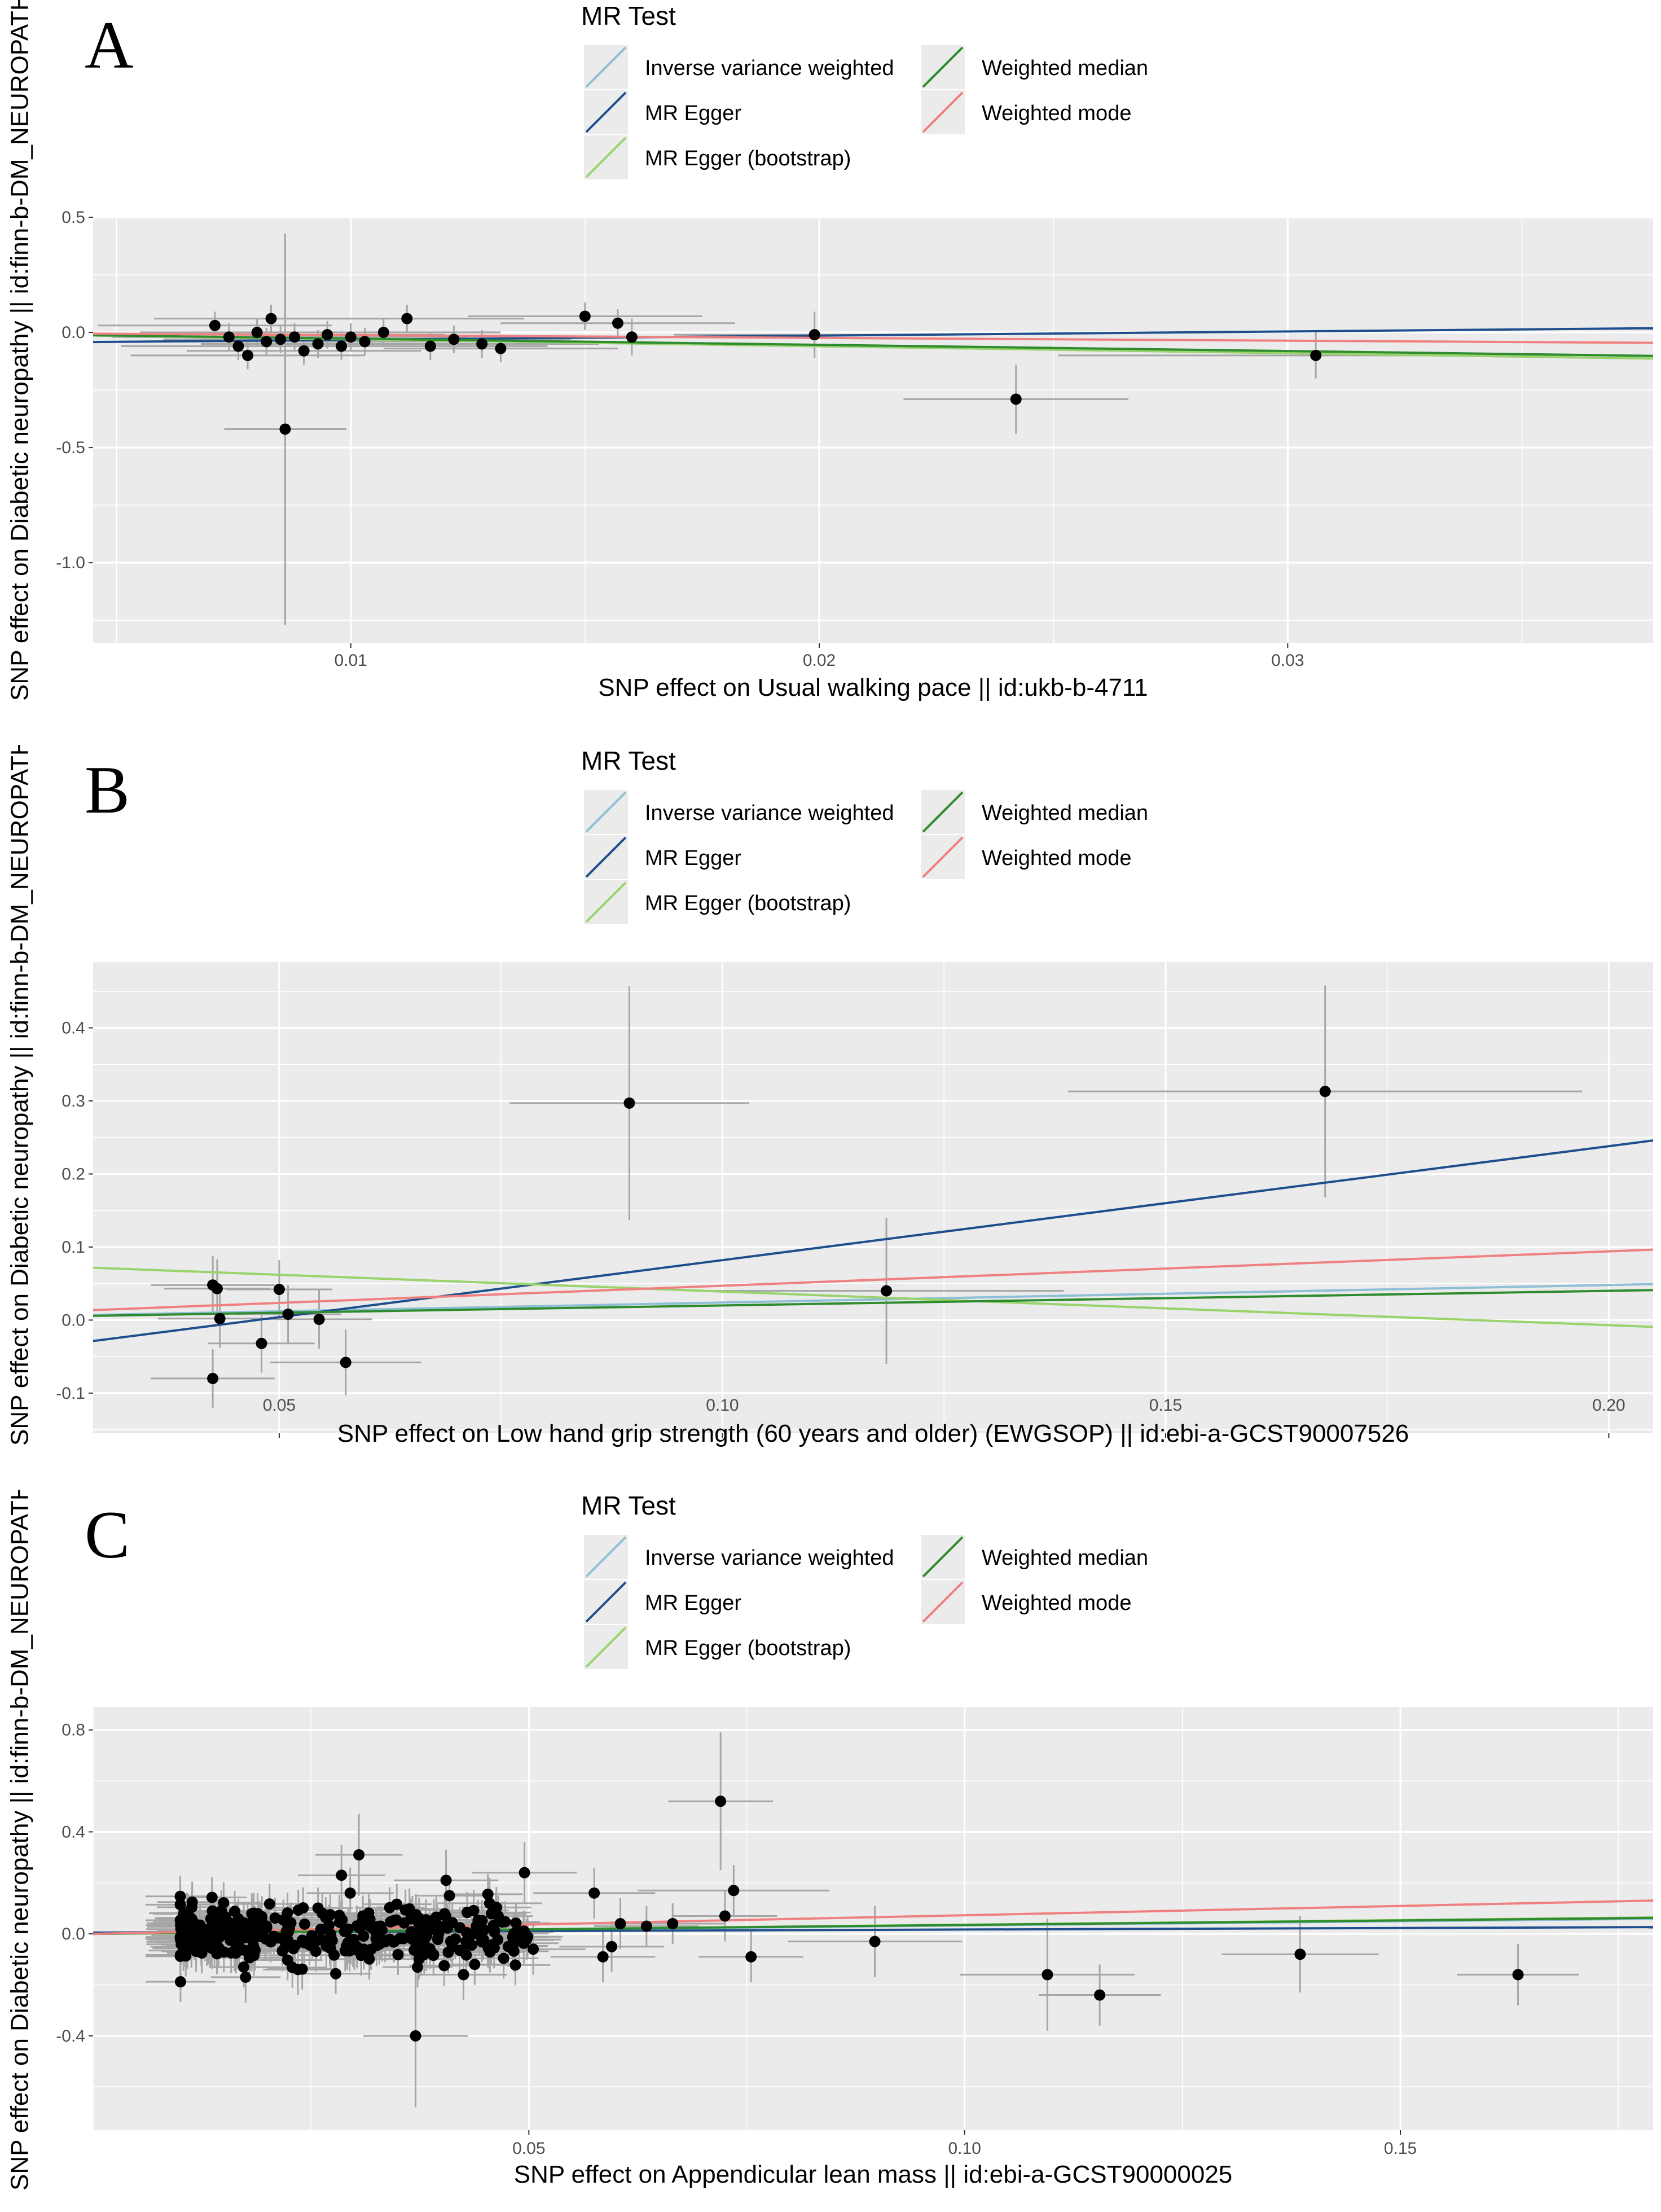 The width and height of the screenshot is (1661, 2212). Describe the element at coordinates (1035, 1557) in the screenshot. I see `legend-item: Weighted median` at that location.